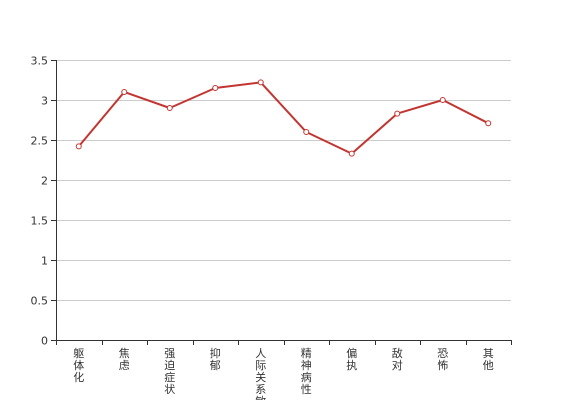  What do you see at coordinates (124, 359) in the screenshot?
I see `x-category-label: 焦虑` at bounding box center [124, 359].